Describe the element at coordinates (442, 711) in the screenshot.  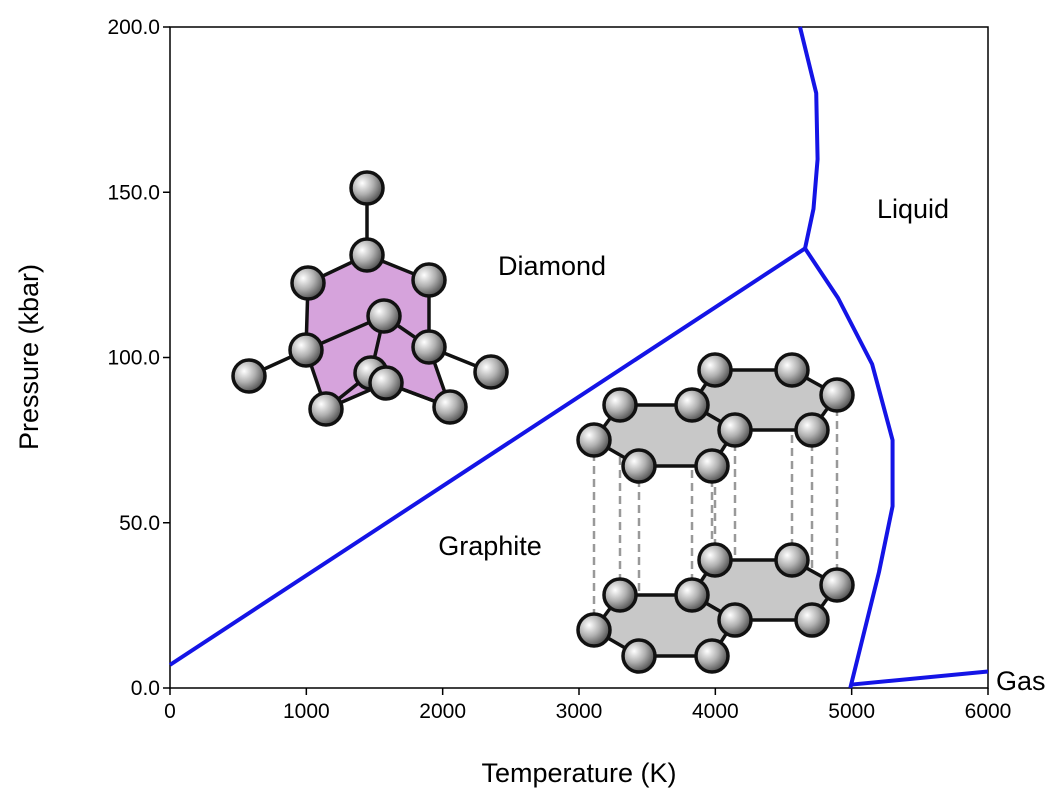
I see `x-tick-label: 2000` at that location.